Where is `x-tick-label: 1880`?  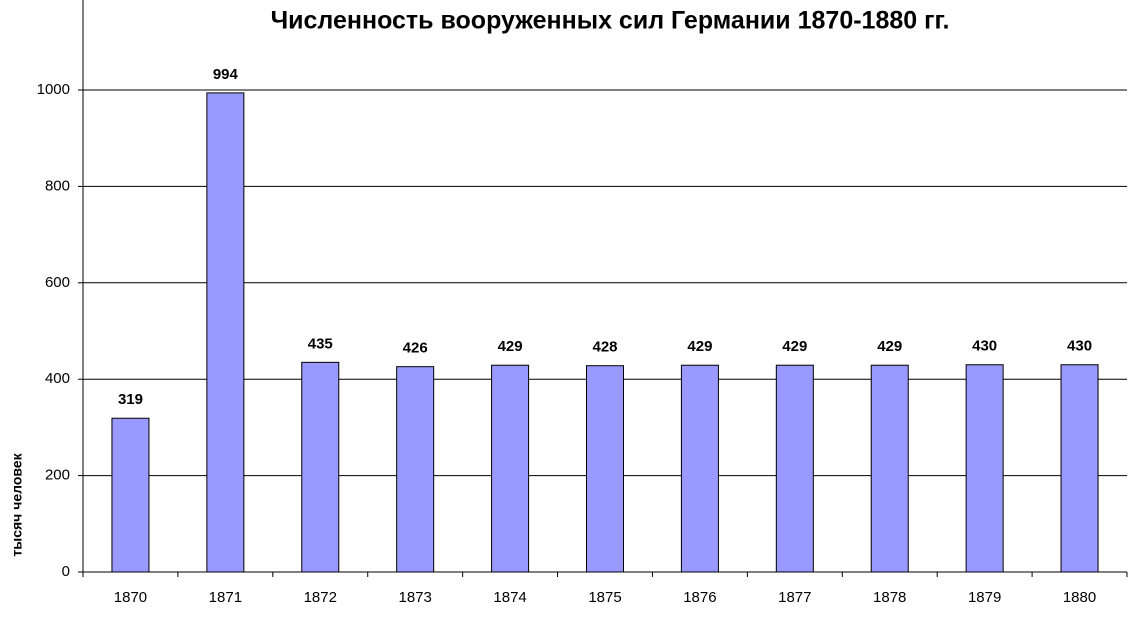
x-tick-label: 1880 is located at coordinates (1079, 597).